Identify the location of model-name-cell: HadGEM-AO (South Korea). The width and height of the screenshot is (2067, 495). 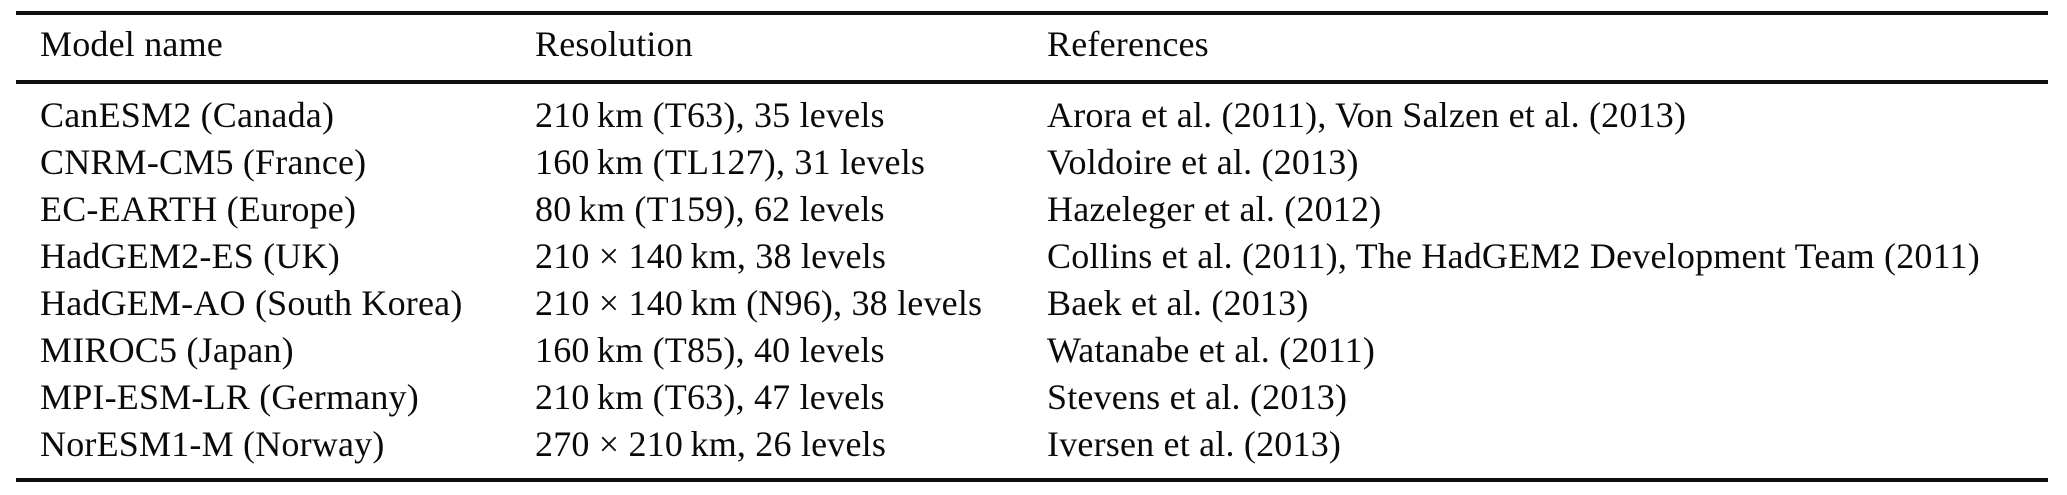
(251, 303).